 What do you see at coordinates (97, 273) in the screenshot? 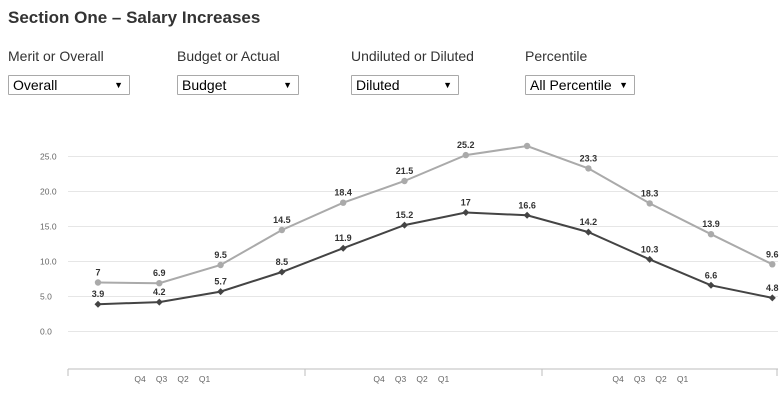
I see `data-label: 7` at bounding box center [97, 273].